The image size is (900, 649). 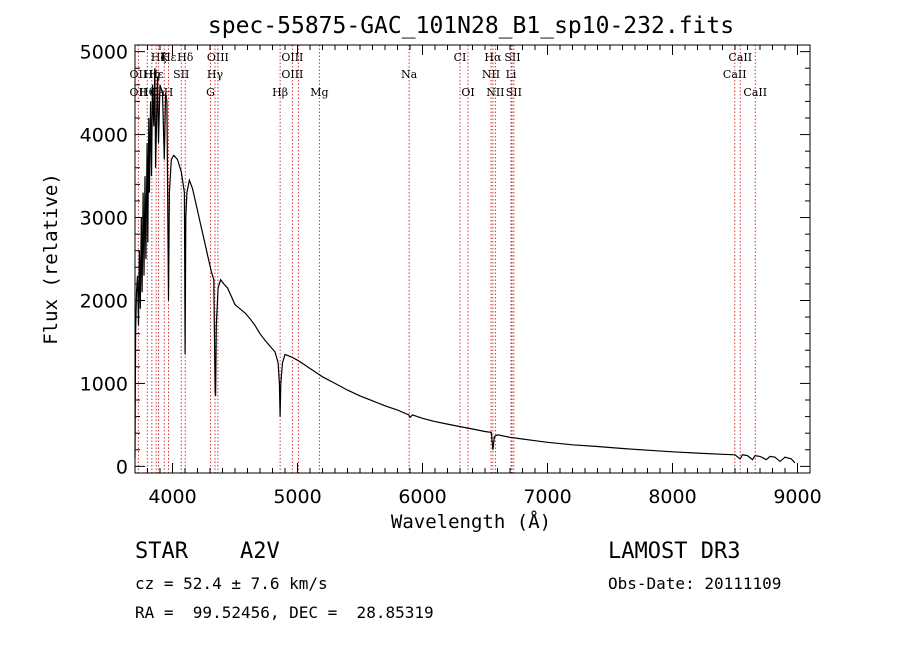 What do you see at coordinates (156, 74) in the screenshot?
I see `marker-label: Hε` at bounding box center [156, 74].